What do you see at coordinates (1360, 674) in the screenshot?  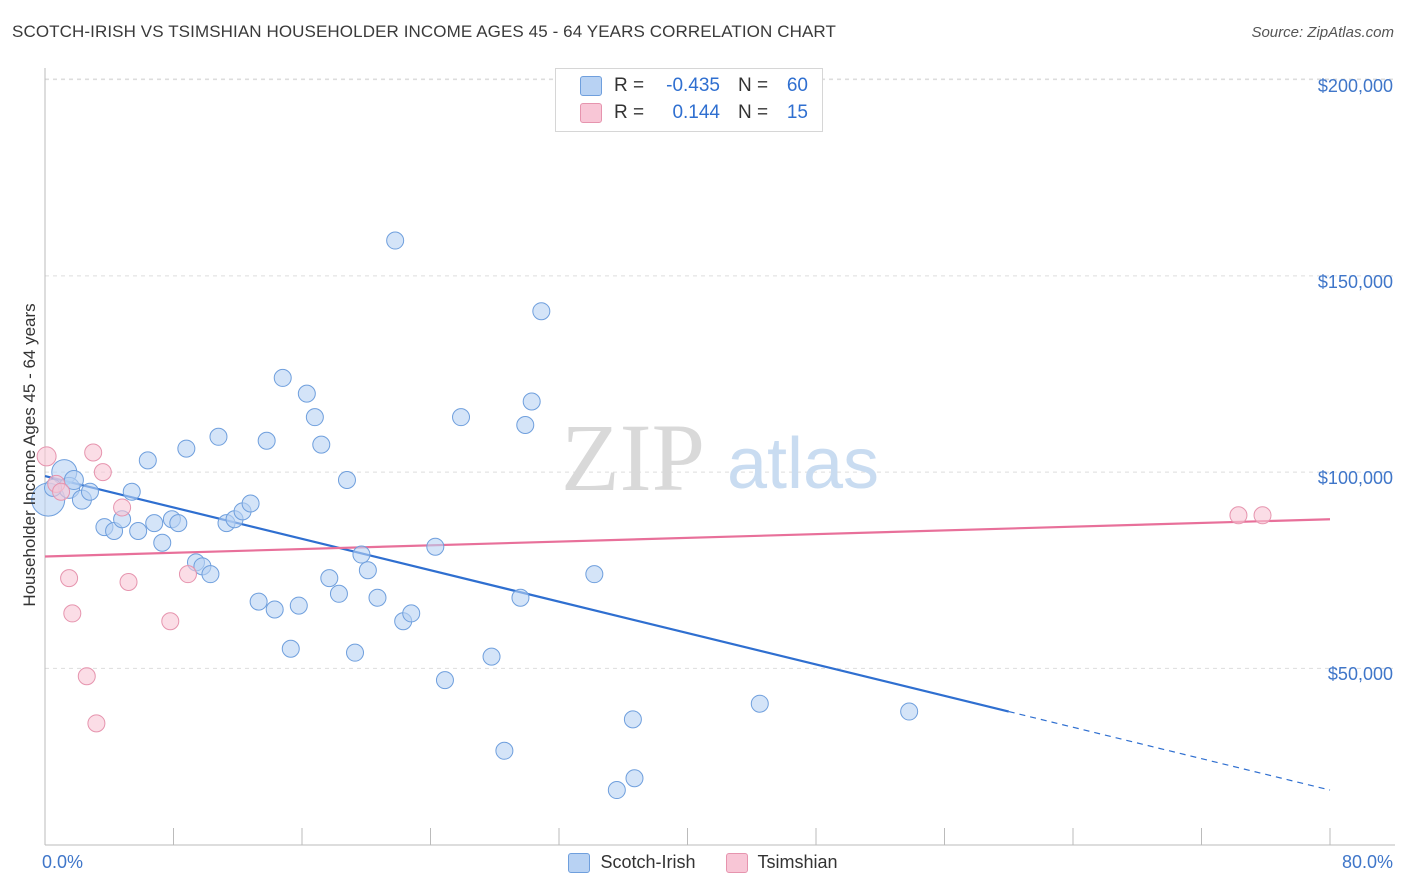 I see `y-tick-label: $50,000` at bounding box center [1360, 674].